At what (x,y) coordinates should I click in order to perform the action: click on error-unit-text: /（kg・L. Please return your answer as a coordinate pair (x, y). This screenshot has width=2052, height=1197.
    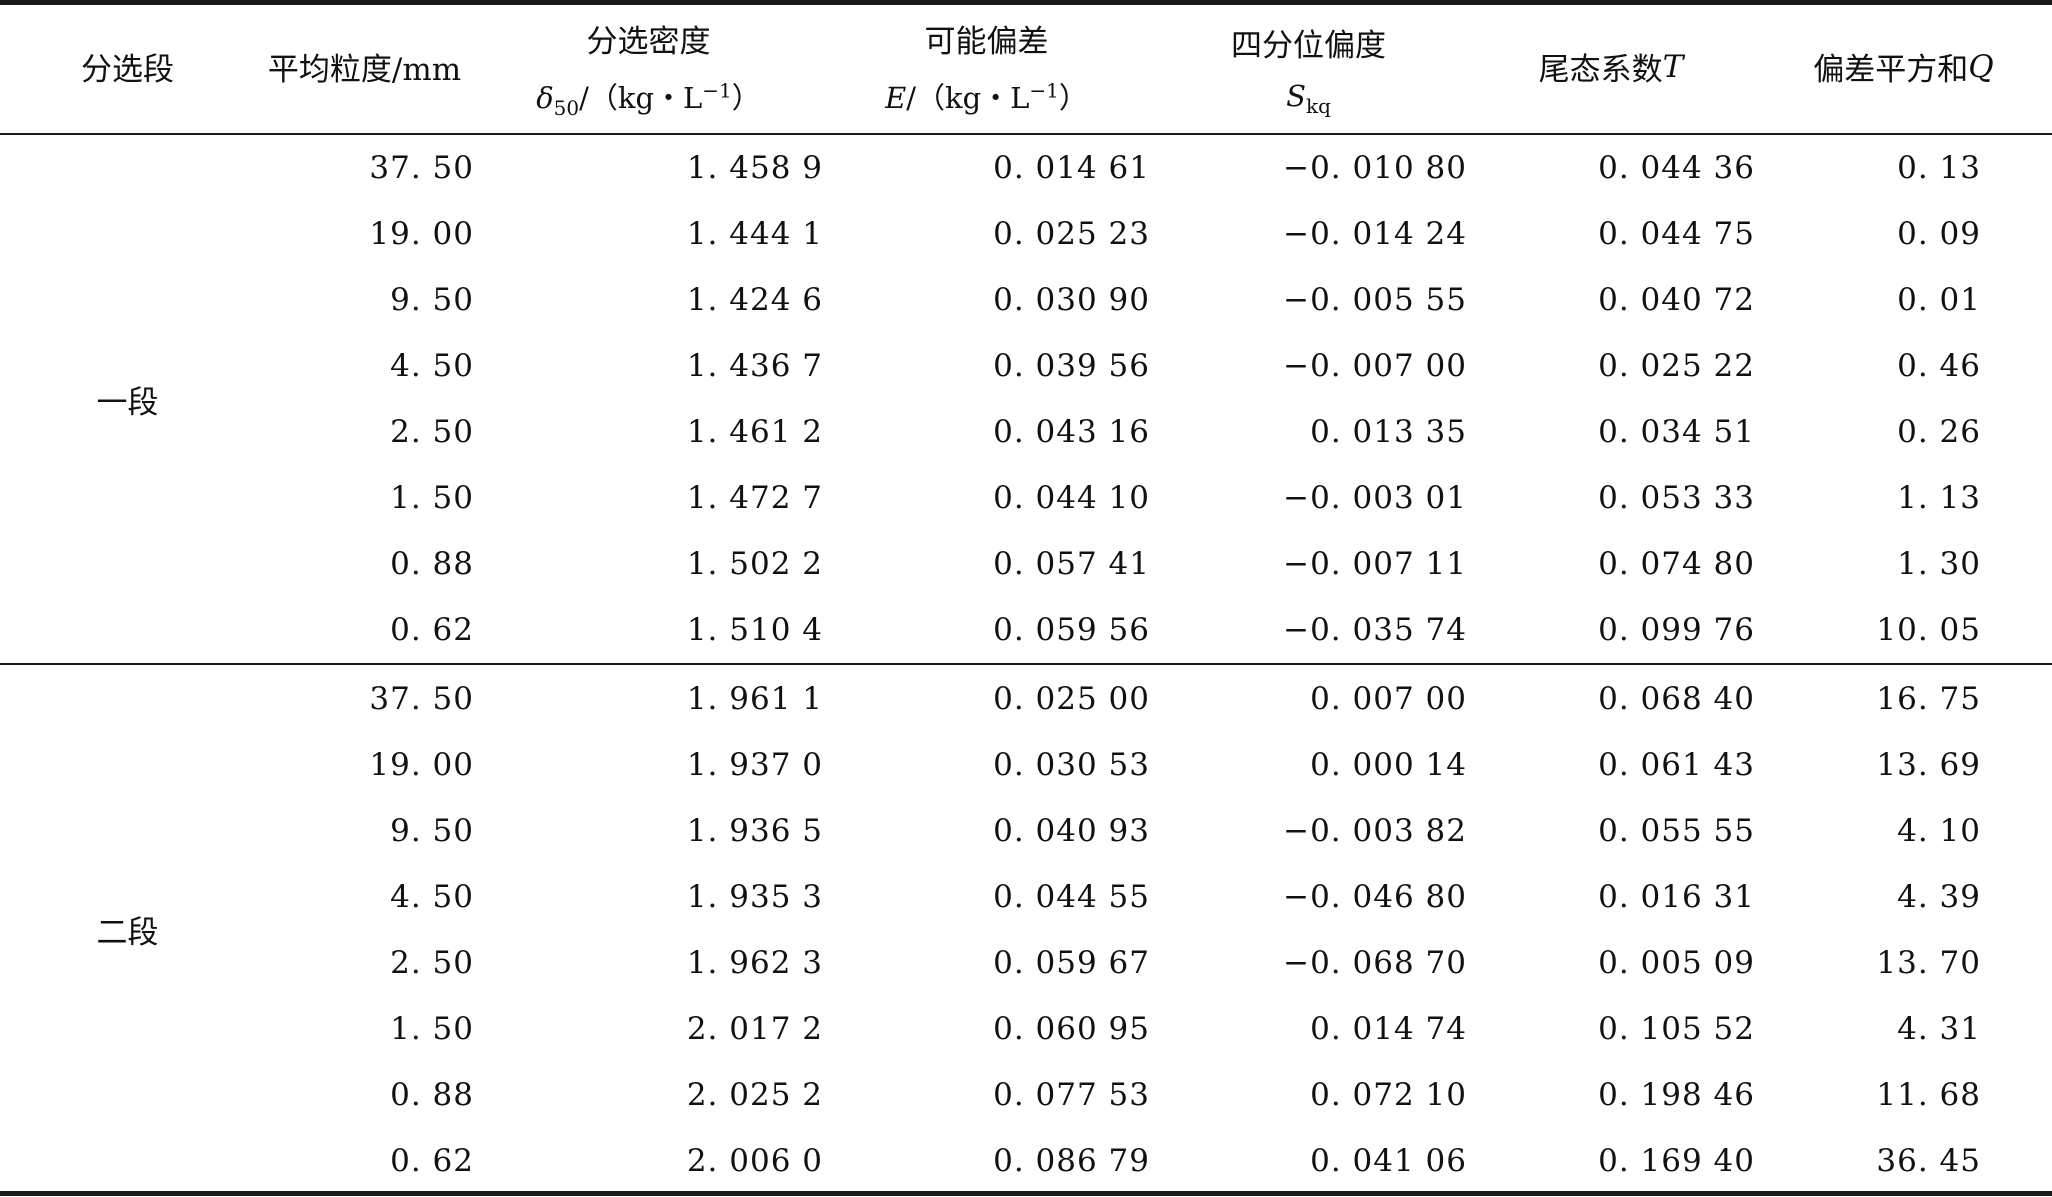
    Looking at the image, I should click on (968, 98).